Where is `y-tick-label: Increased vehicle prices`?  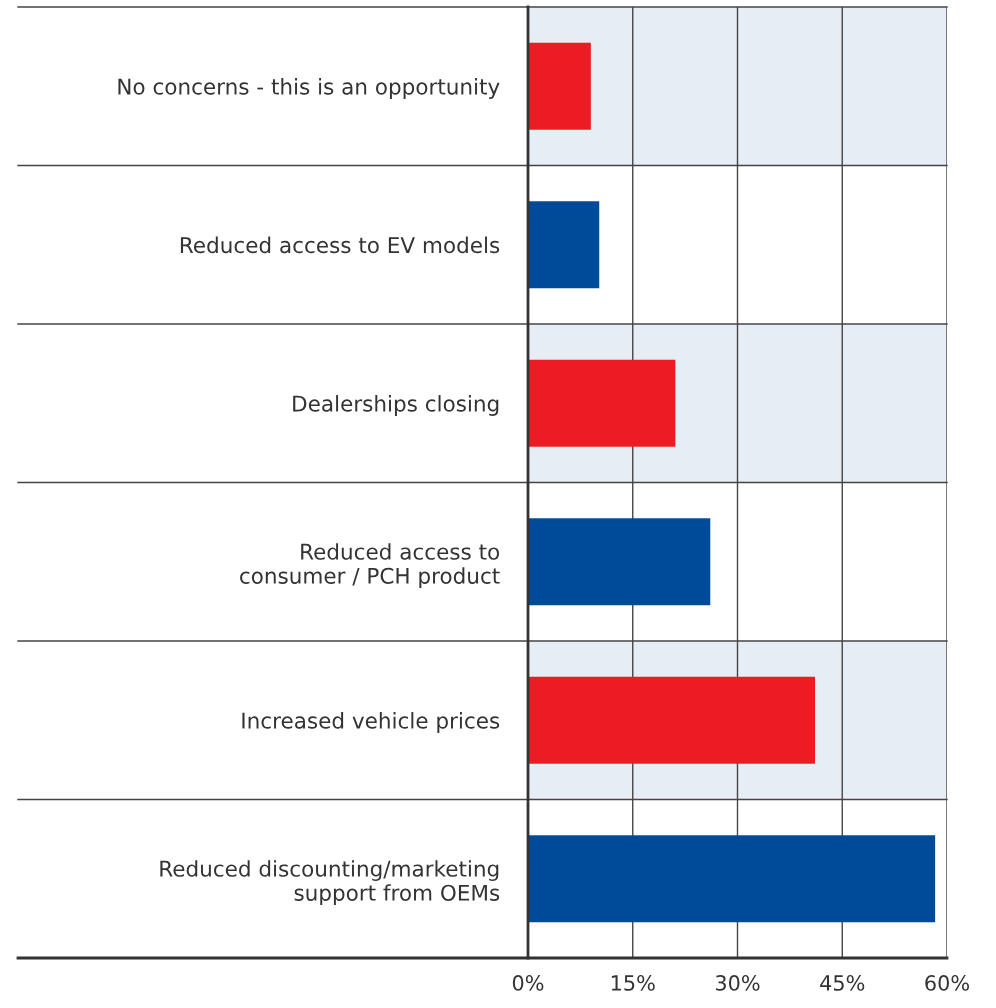 y-tick-label: Increased vehicle prices is located at coordinates (371, 722).